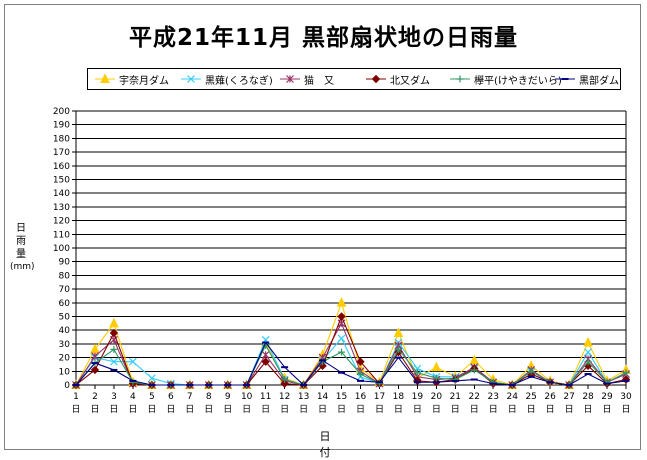  What do you see at coordinates (379, 397) in the screenshot?
I see `x-tick-label: 17` at bounding box center [379, 397].